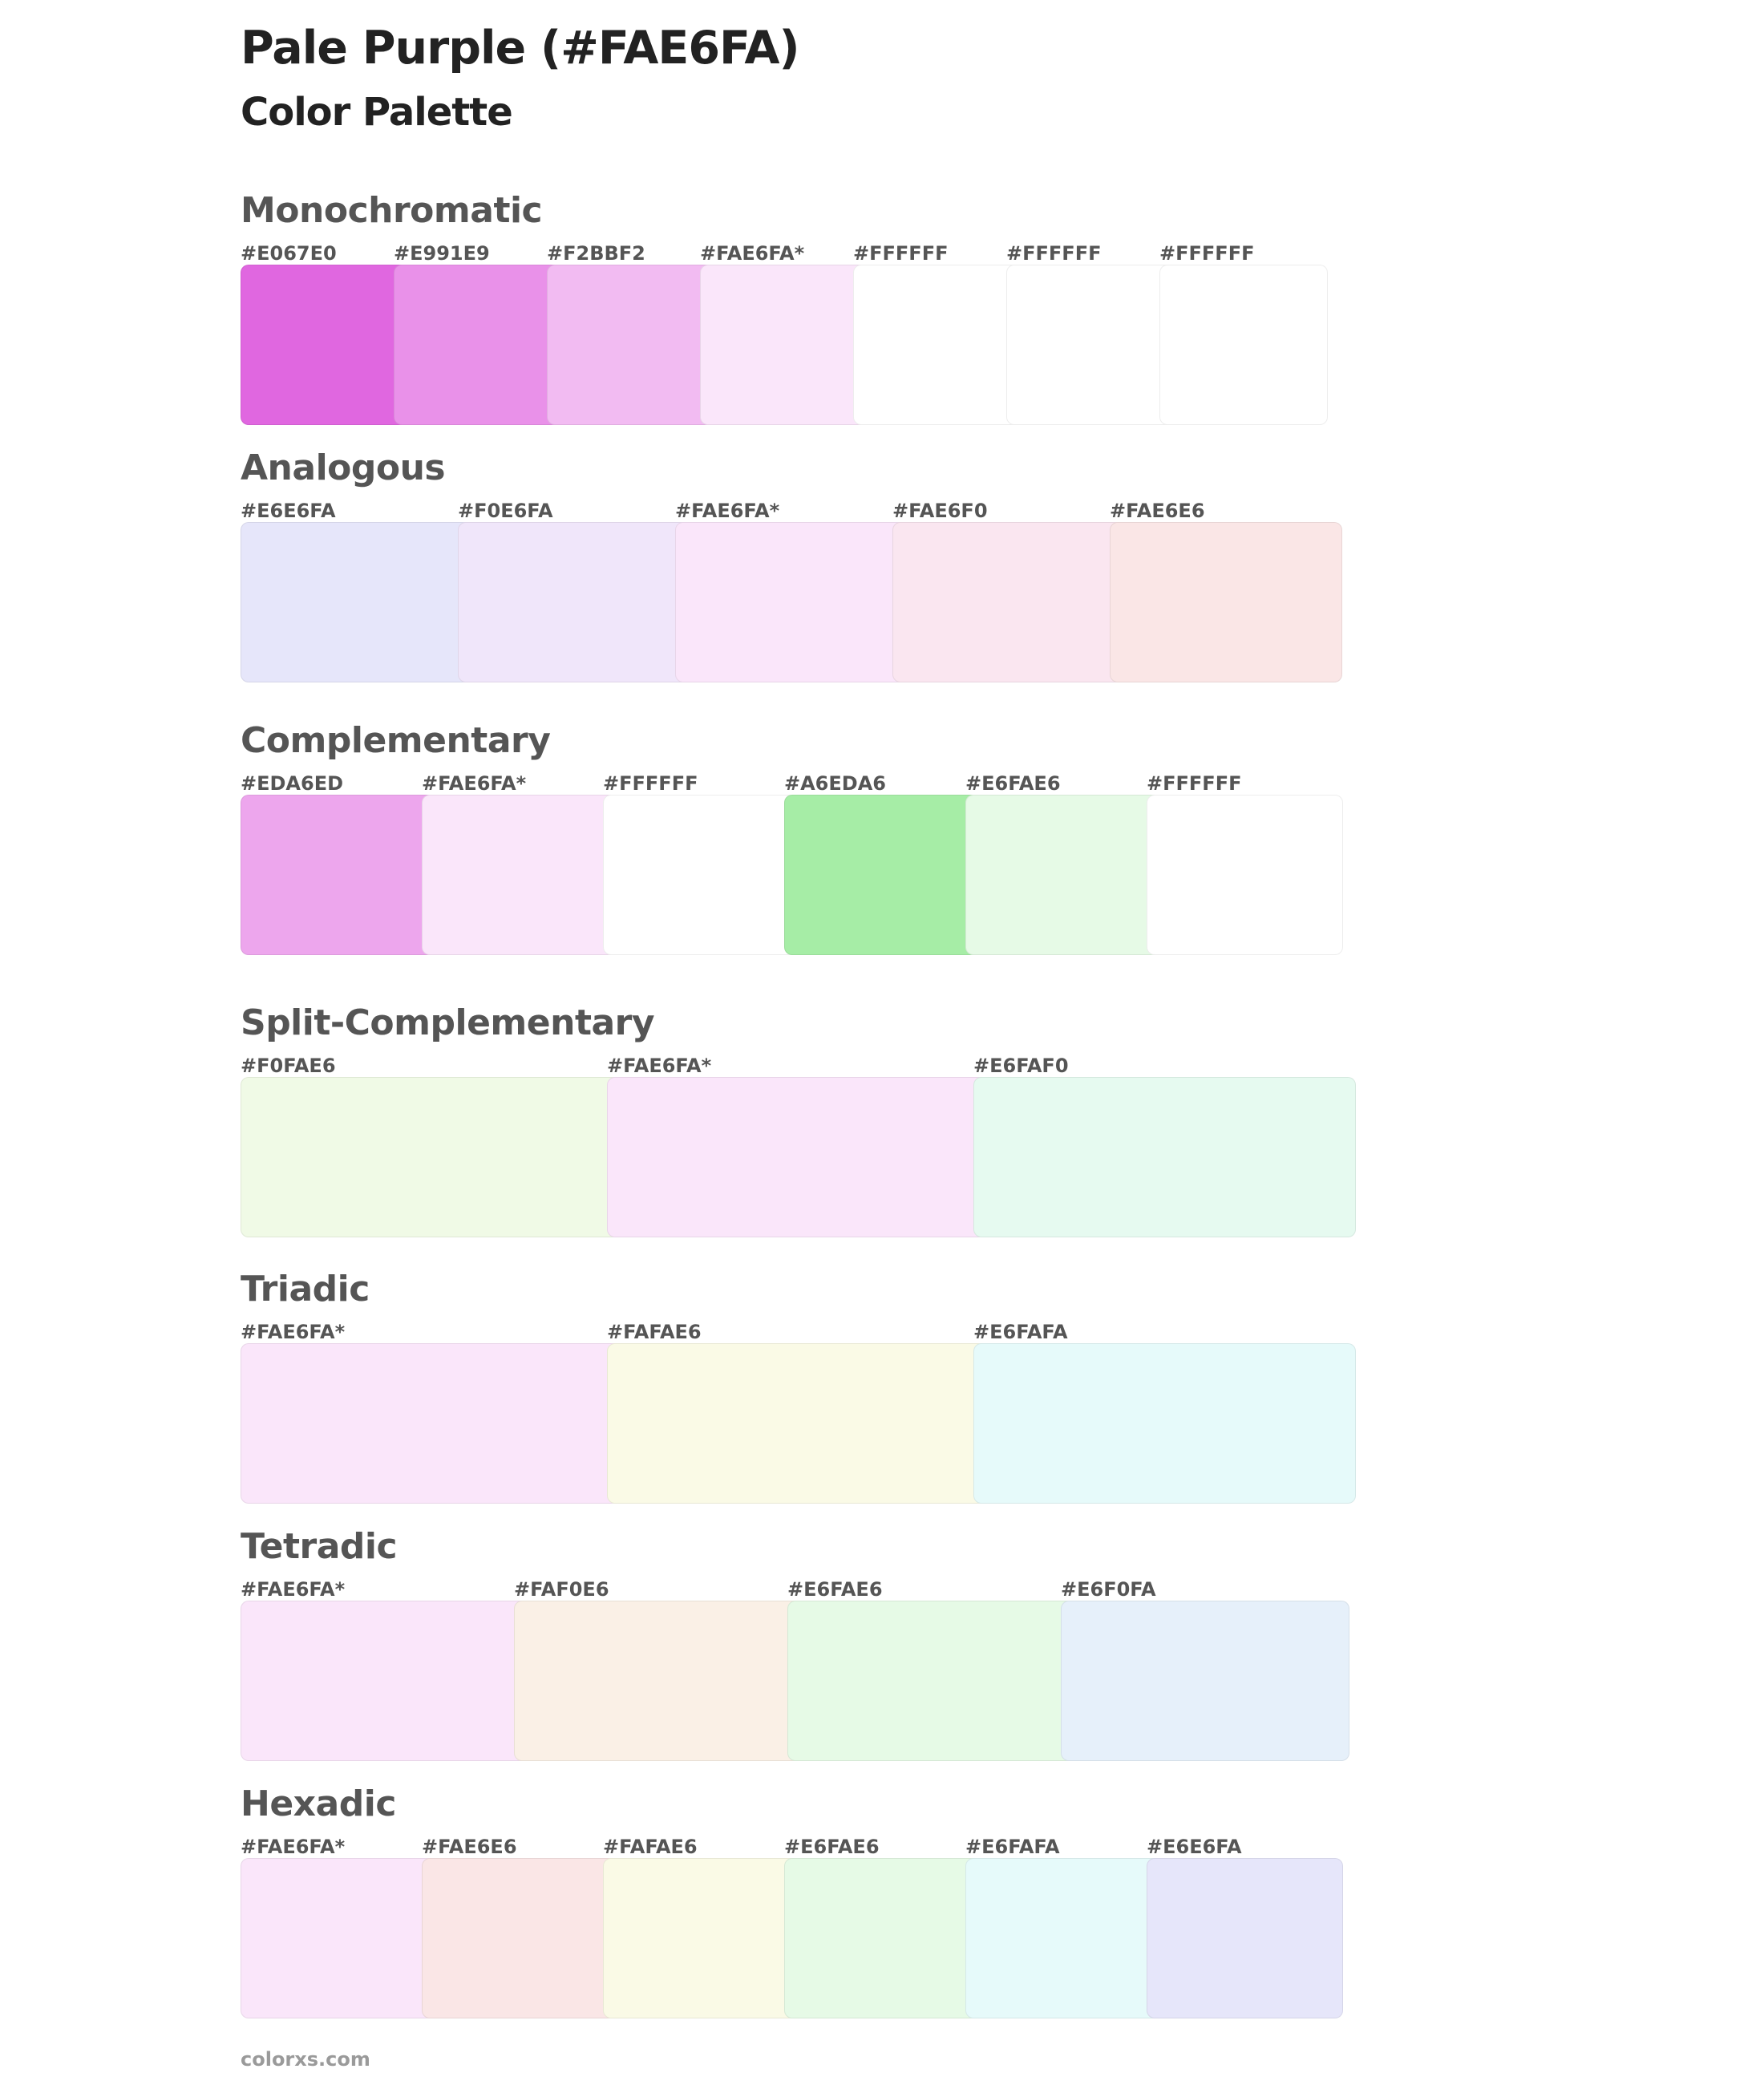 Image resolution: width=1764 pixels, height=2085 pixels. What do you see at coordinates (448, 1023) in the screenshot?
I see `section-title-split-complementary: Split-Complementary` at bounding box center [448, 1023].